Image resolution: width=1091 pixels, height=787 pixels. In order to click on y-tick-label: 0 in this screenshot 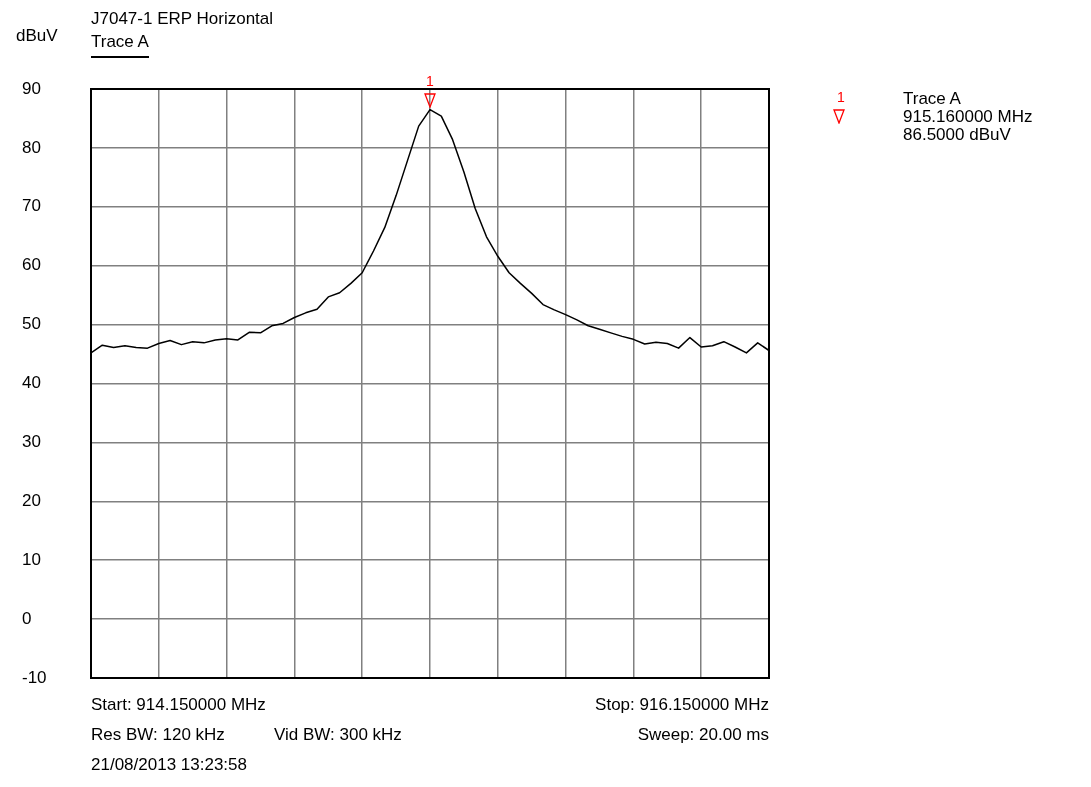, I will do `click(27, 618)`.